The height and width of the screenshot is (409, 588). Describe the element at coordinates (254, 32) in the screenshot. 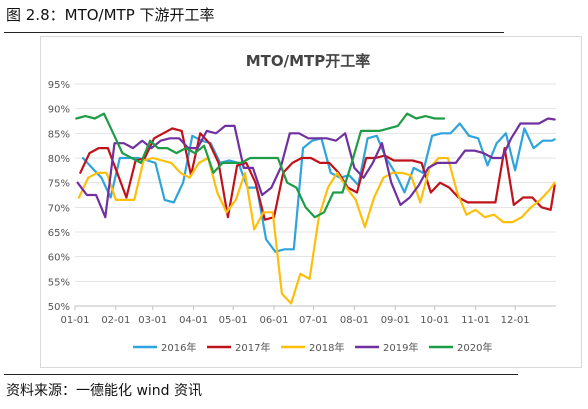

I see `caption-divider` at that location.